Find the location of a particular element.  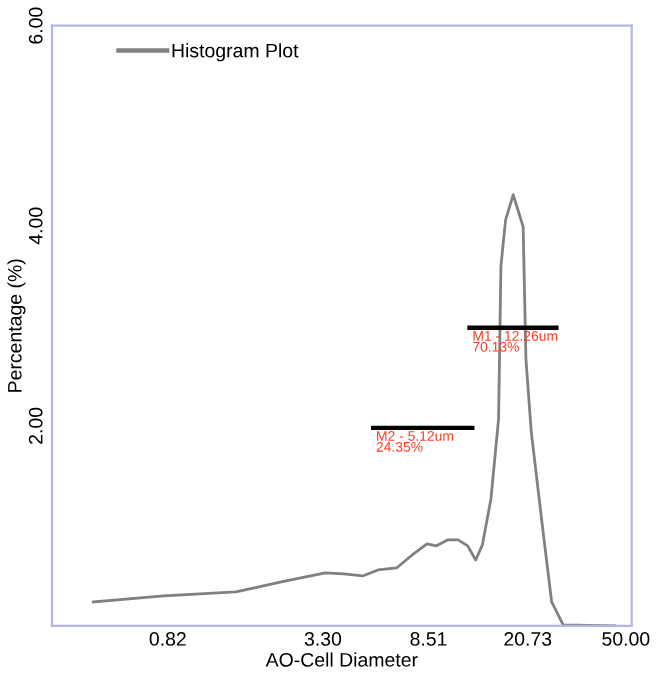

x-tick-label: 8.51 is located at coordinates (428, 639).